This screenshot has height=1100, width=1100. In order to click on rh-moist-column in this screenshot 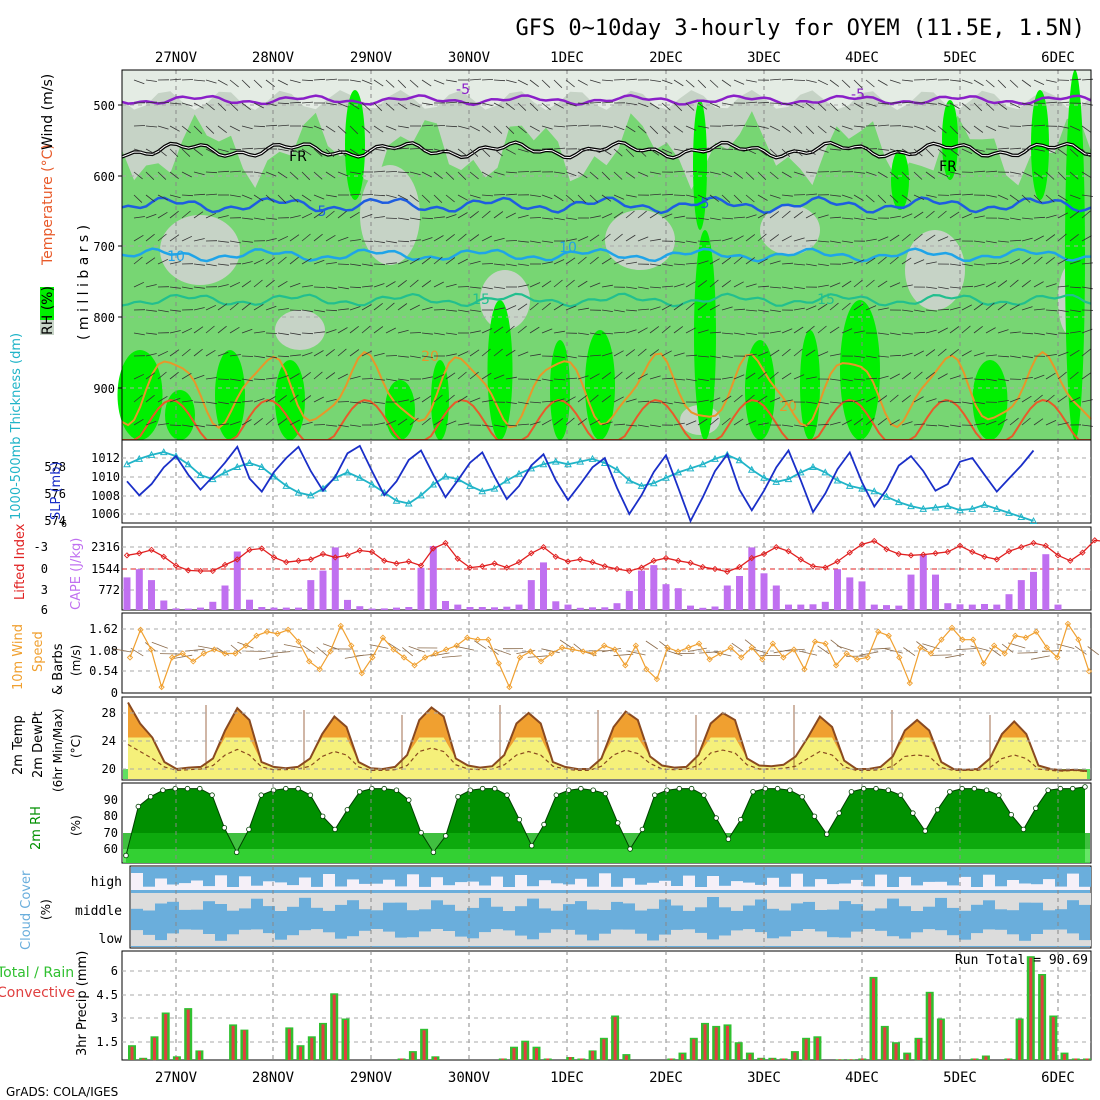, I will do `click(990, 400)`.